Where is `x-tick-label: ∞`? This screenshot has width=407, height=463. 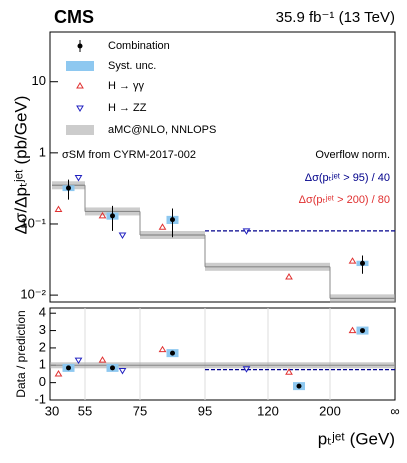 x-tick-label: ∞ is located at coordinates (394, 410).